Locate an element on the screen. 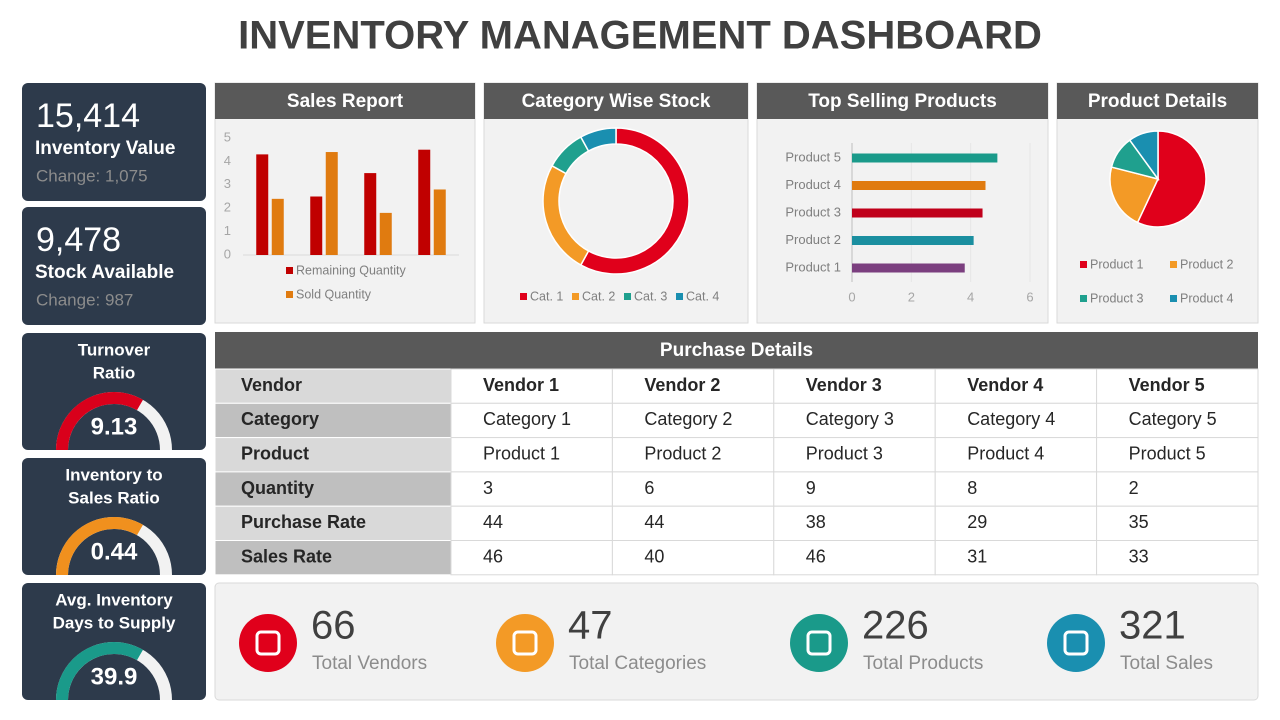 This screenshot has height=720, width=1280. y-tick-label: Product 5 is located at coordinates (813, 156).